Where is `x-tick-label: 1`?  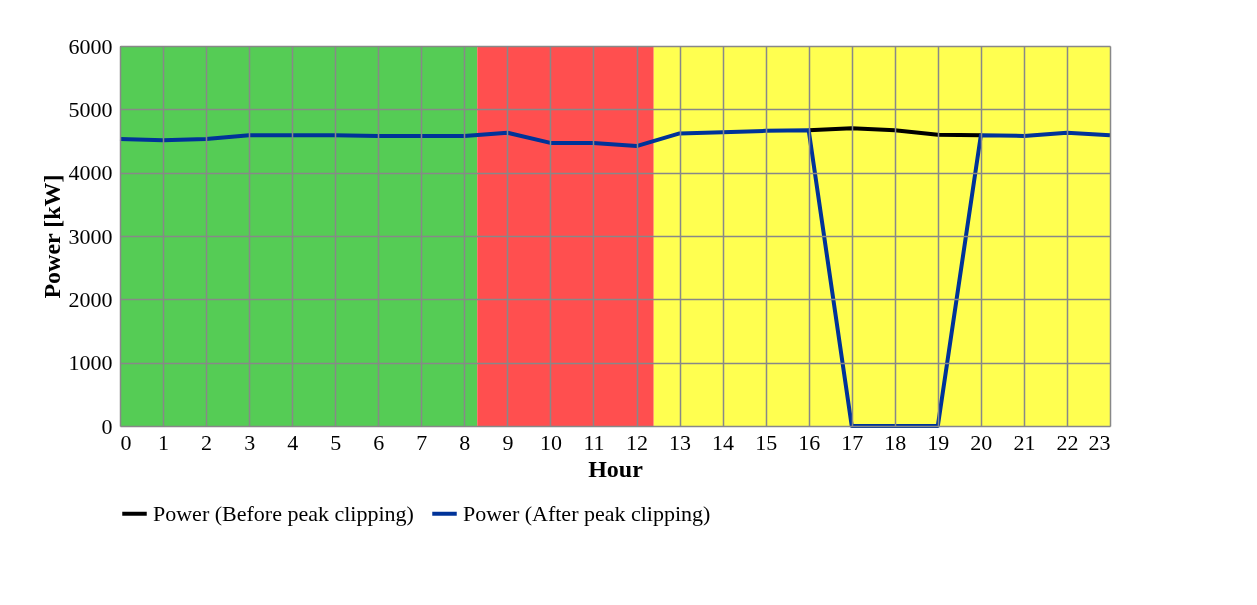
x-tick-label: 1 is located at coordinates (164, 442).